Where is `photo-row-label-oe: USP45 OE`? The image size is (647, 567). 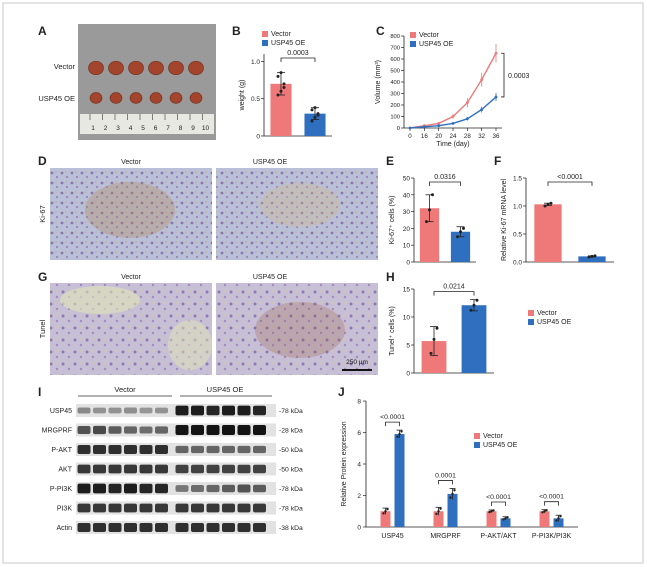
photo-row-label-oe: USP45 OE is located at coordinates (56, 98).